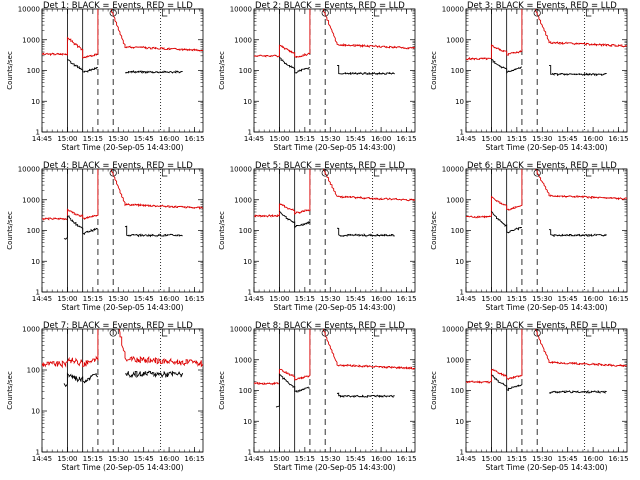 Image resolution: width=640 pixels, height=480 pixels. Describe the element at coordinates (330, 166) in the screenshot. I see `panel-title: Det 5: BLACK = Events, RED = LLD` at that location.